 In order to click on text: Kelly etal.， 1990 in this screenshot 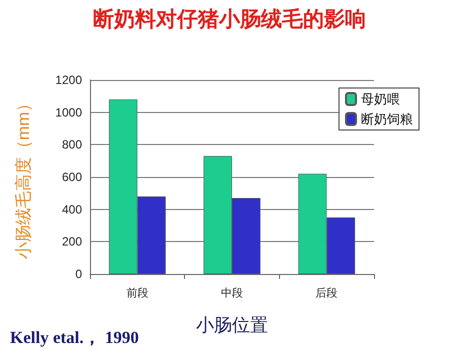, I will do `click(74, 337)`.